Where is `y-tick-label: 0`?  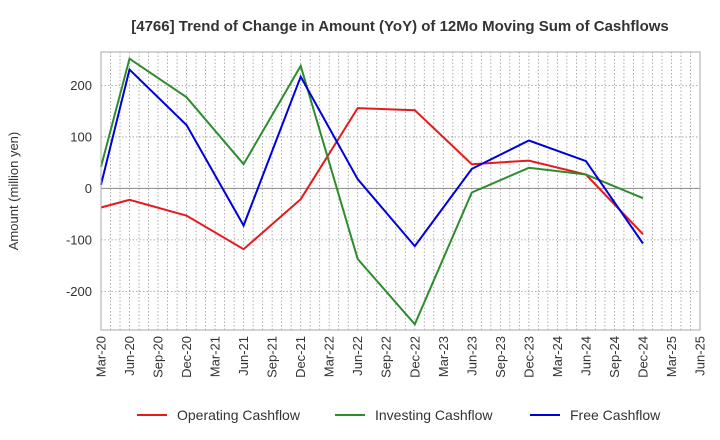
y-tick-label: 0 is located at coordinates (88, 188).